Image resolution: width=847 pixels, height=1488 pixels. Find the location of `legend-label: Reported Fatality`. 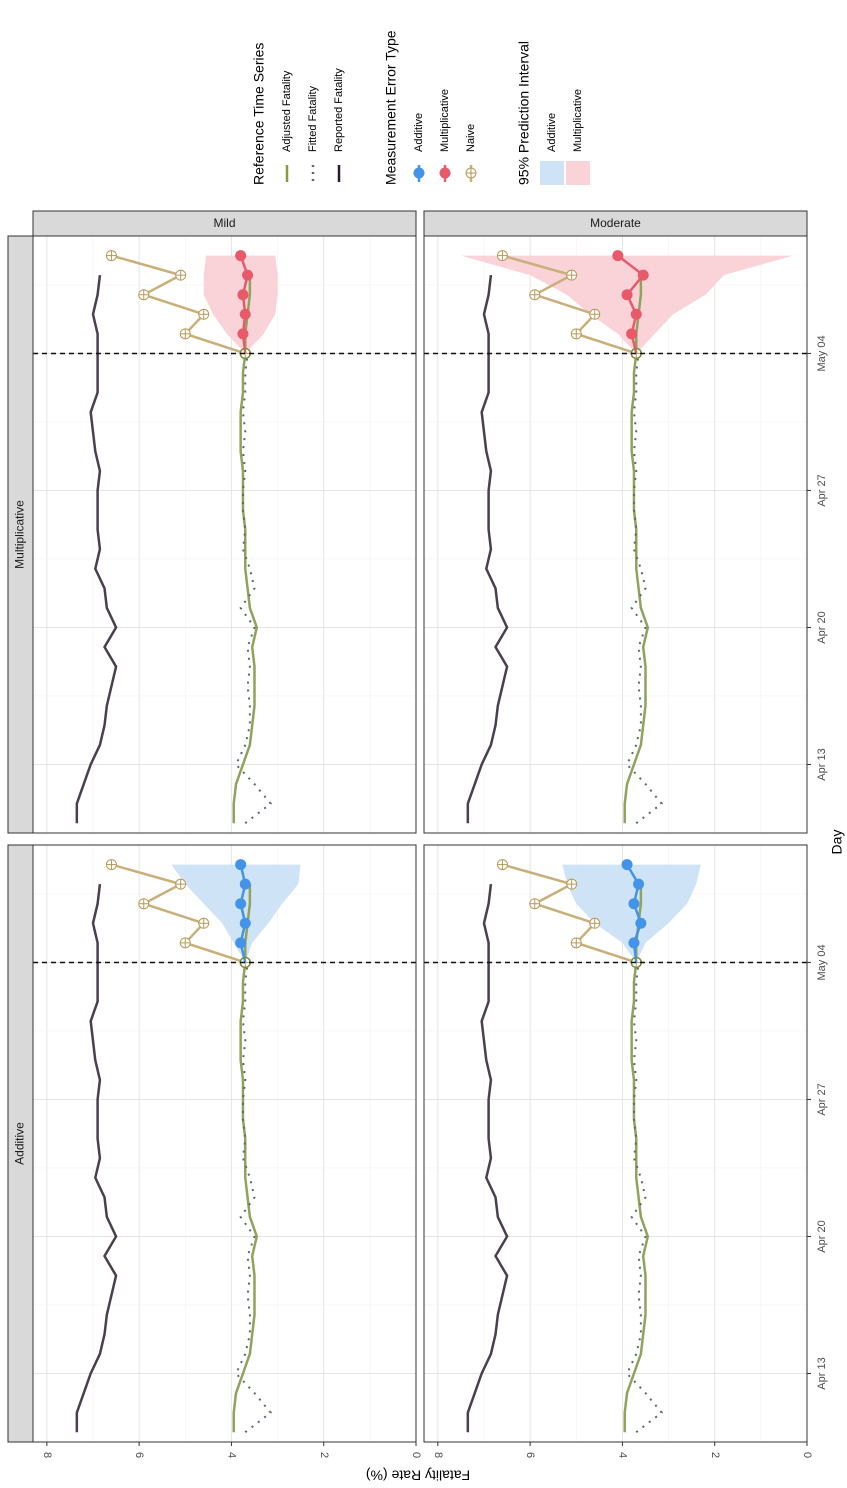

legend-label: Reported Fatality is located at coordinates (339, 110).